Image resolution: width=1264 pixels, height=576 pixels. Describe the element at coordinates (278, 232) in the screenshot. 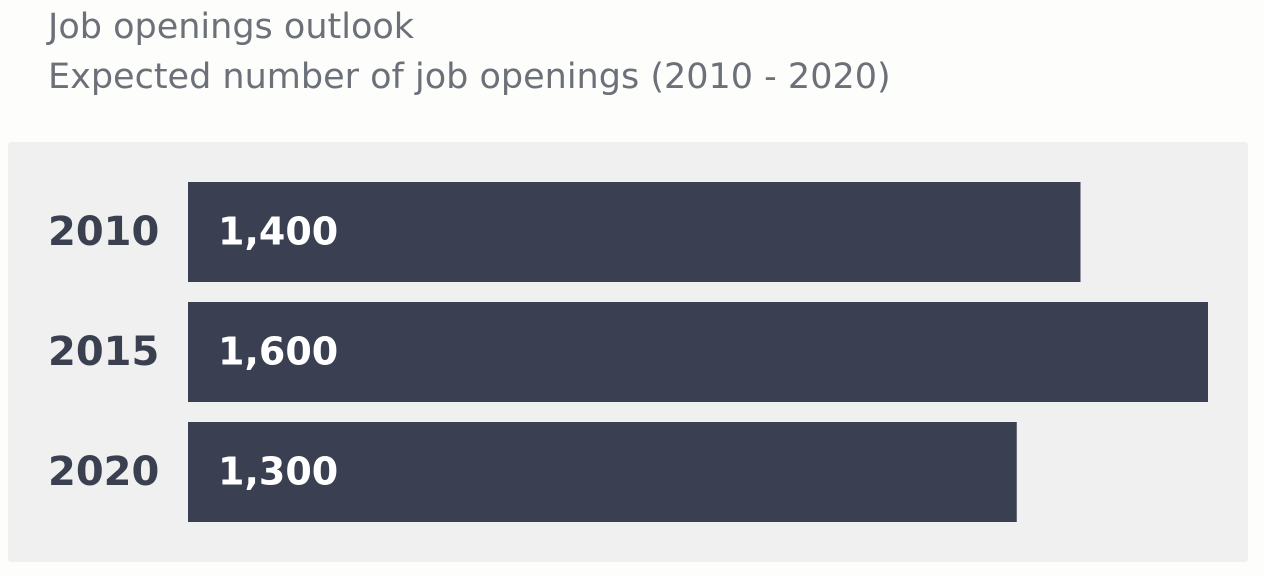

I see `value-label: 1,400` at that location.